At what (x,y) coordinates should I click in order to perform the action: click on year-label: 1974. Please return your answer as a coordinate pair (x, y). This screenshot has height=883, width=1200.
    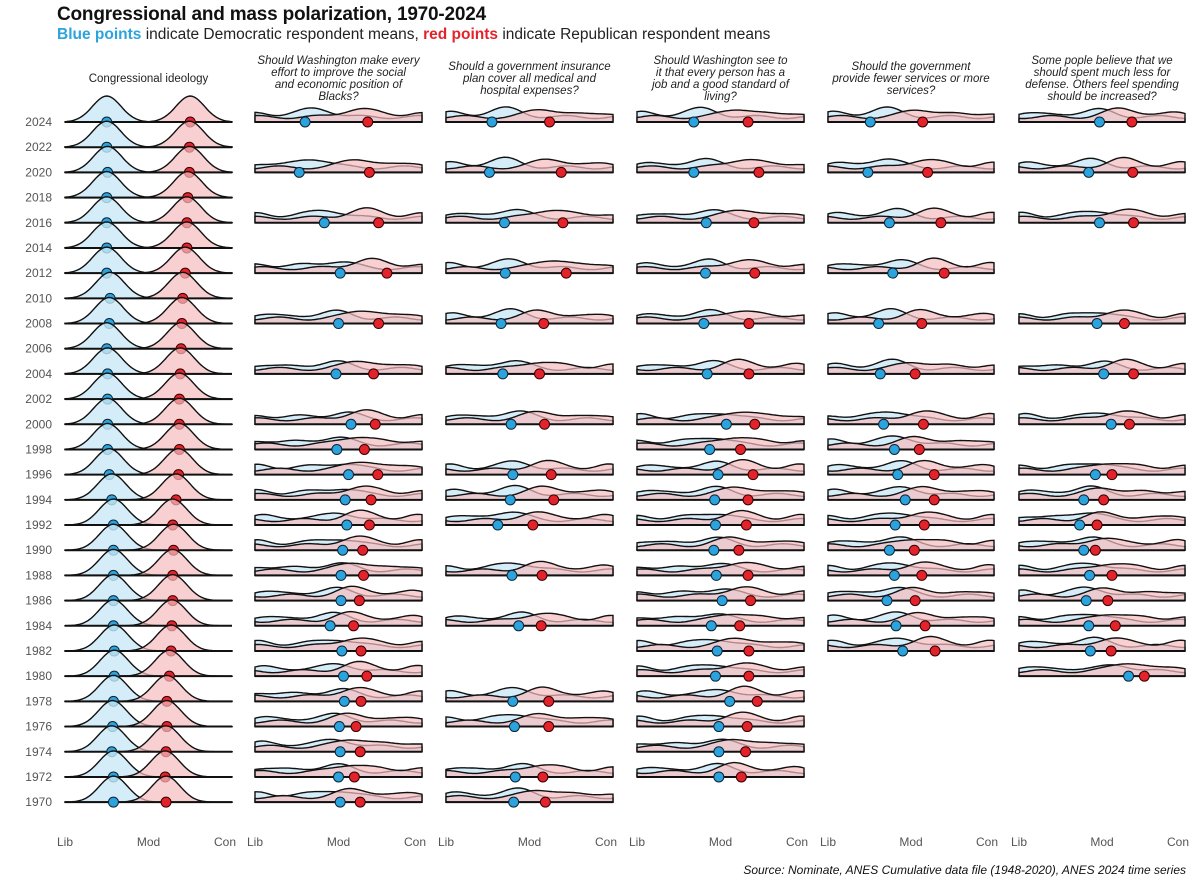
    Looking at the image, I should click on (38, 752).